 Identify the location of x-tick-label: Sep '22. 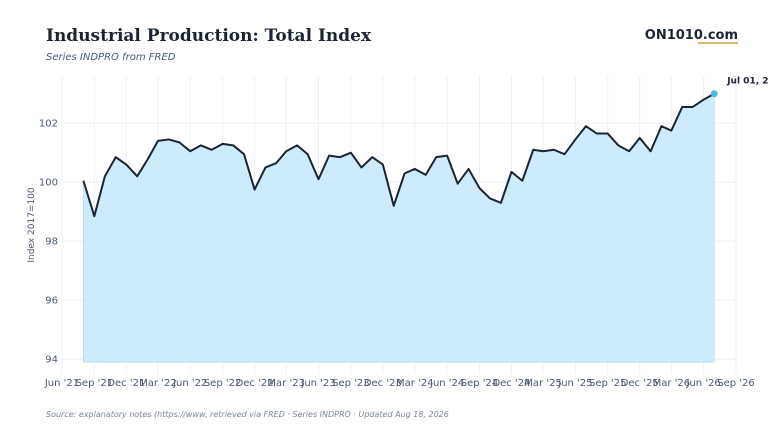
(223, 383).